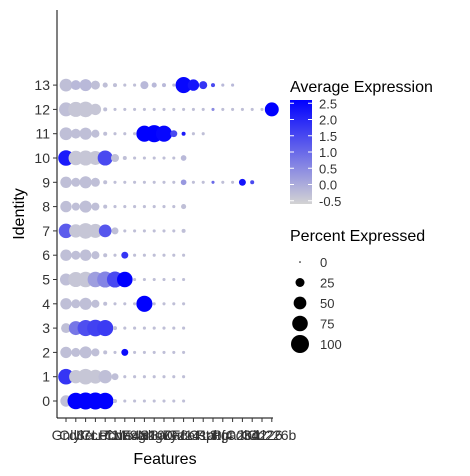  I want to click on dot-cluster-4-s100a8, so click(164, 304).